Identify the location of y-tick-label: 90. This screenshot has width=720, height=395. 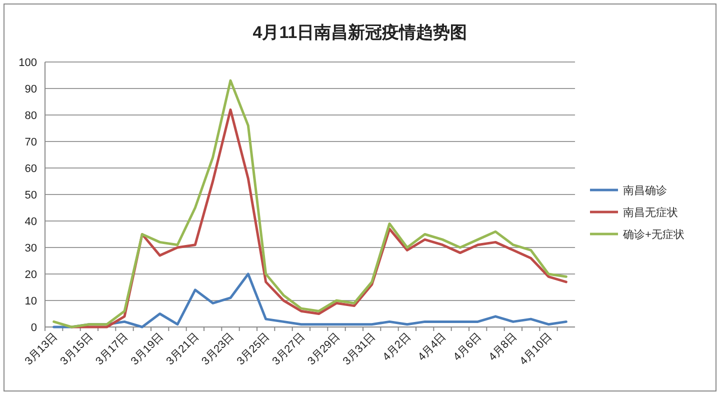
(30, 90).